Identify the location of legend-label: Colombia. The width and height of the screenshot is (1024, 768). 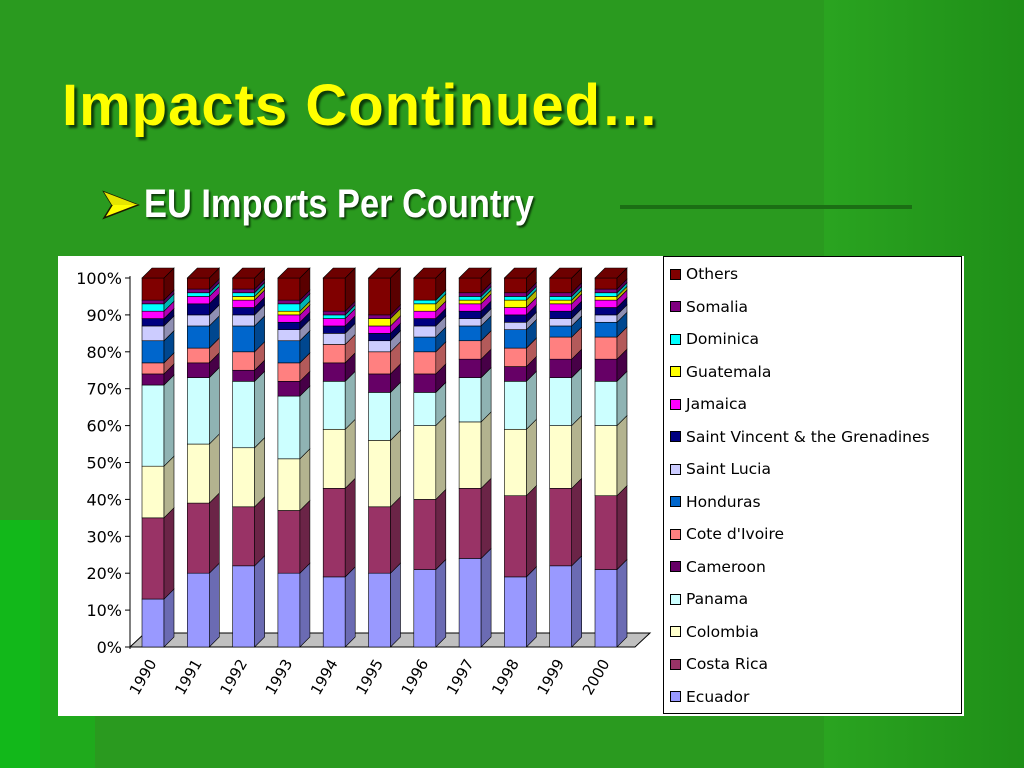
(722, 631).